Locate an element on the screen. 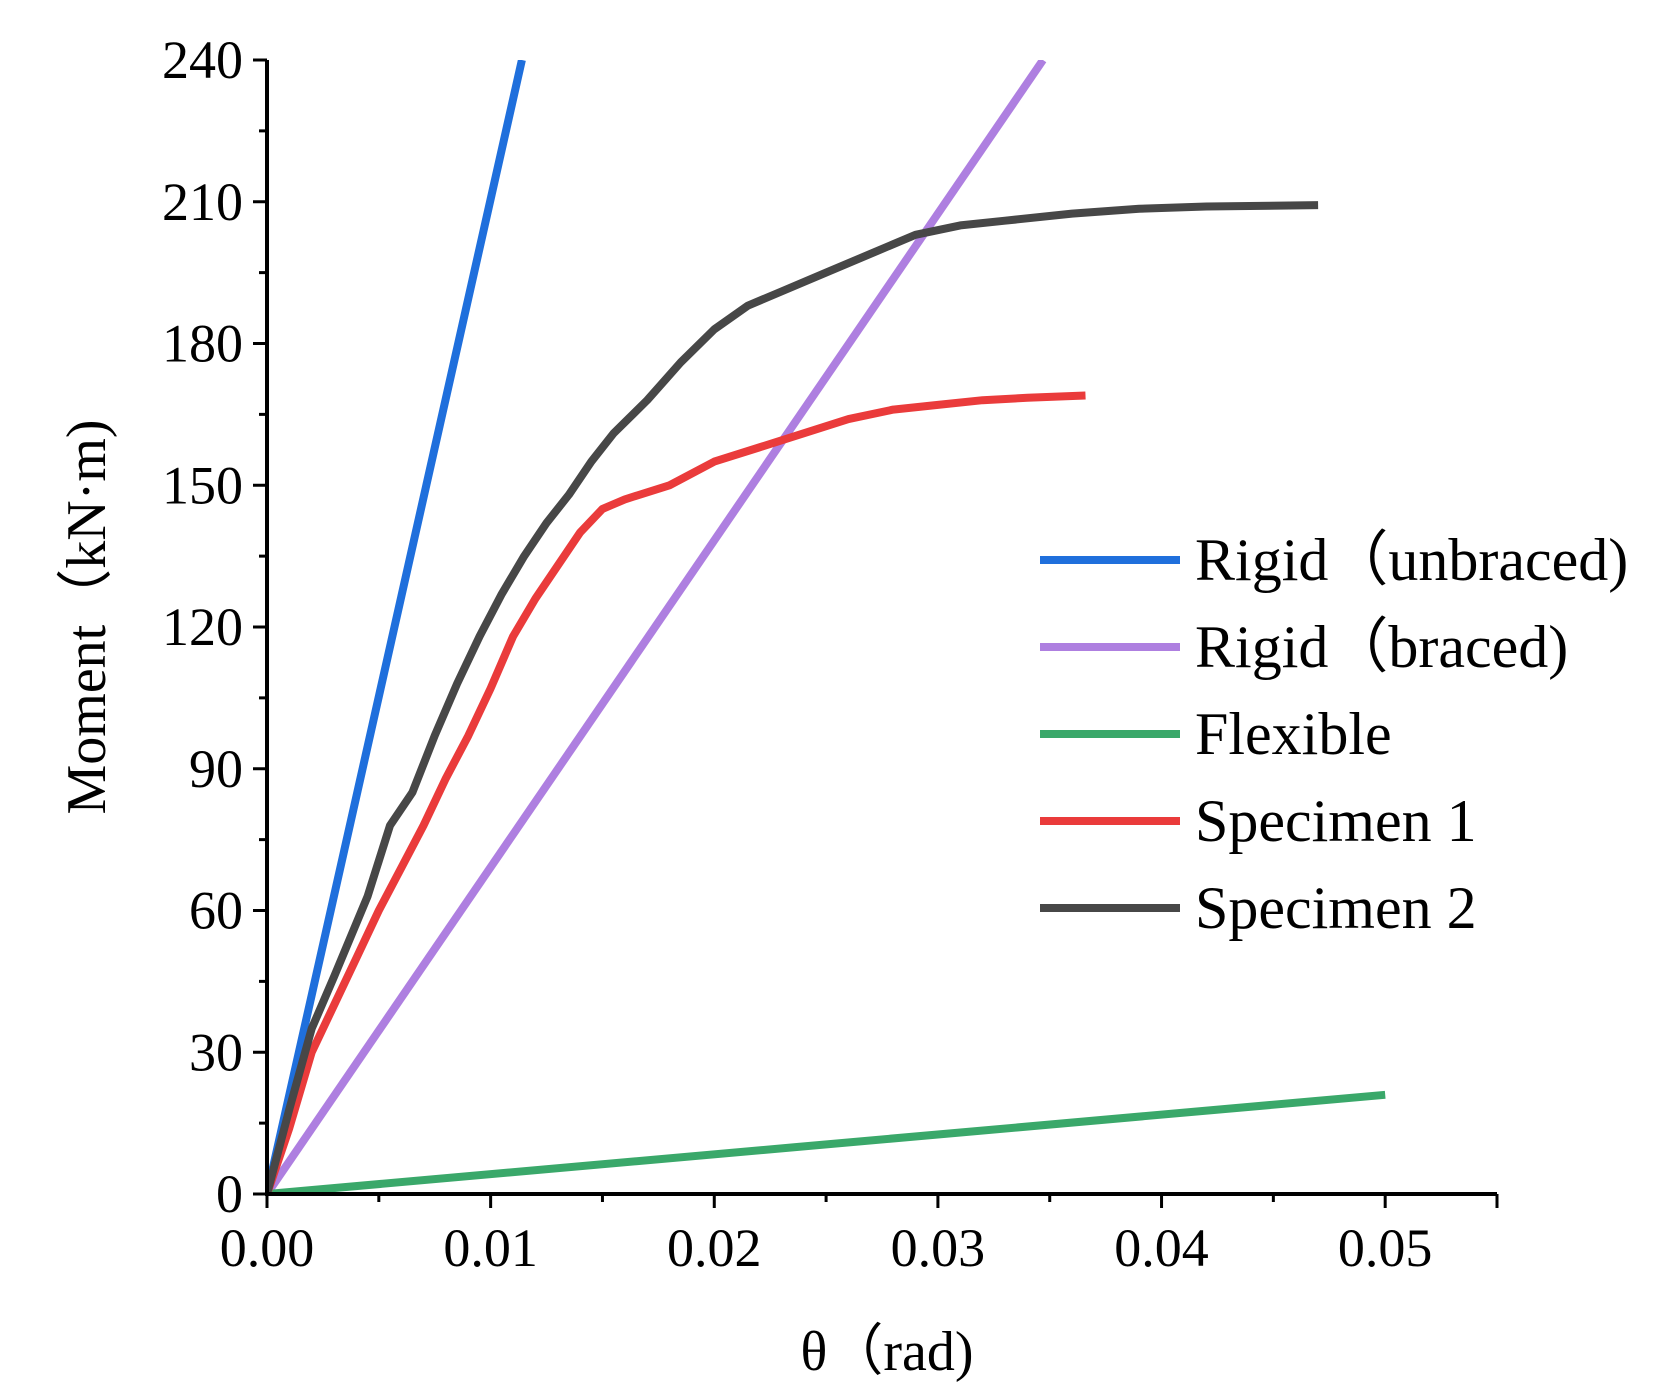 The height and width of the screenshot is (1390, 1674). legend-label: Specimen 2 is located at coordinates (1336, 908).